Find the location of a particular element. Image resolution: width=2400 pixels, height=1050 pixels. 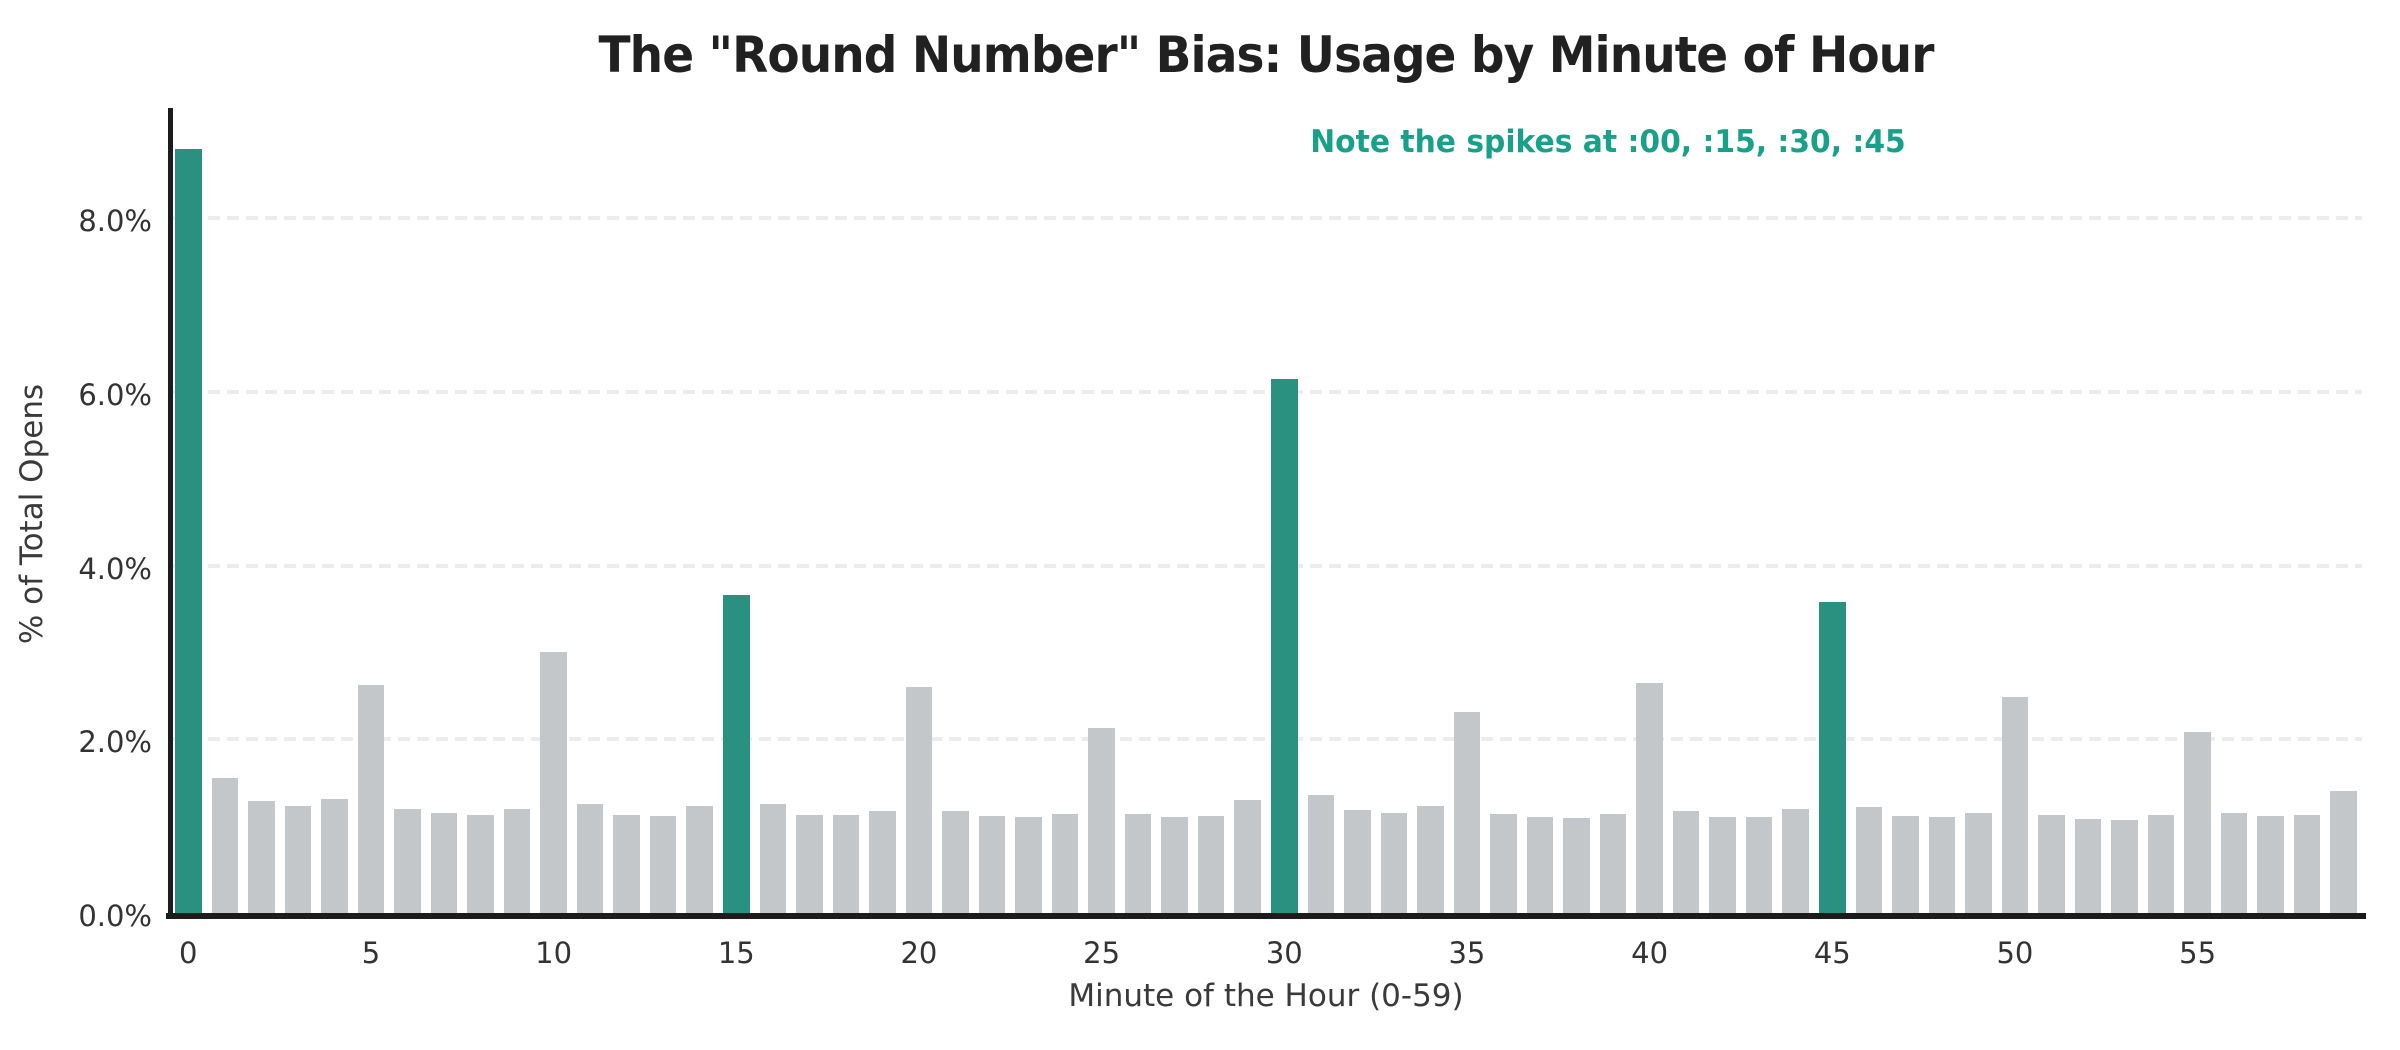

x-tick-label-5: 5 is located at coordinates (371, 953).